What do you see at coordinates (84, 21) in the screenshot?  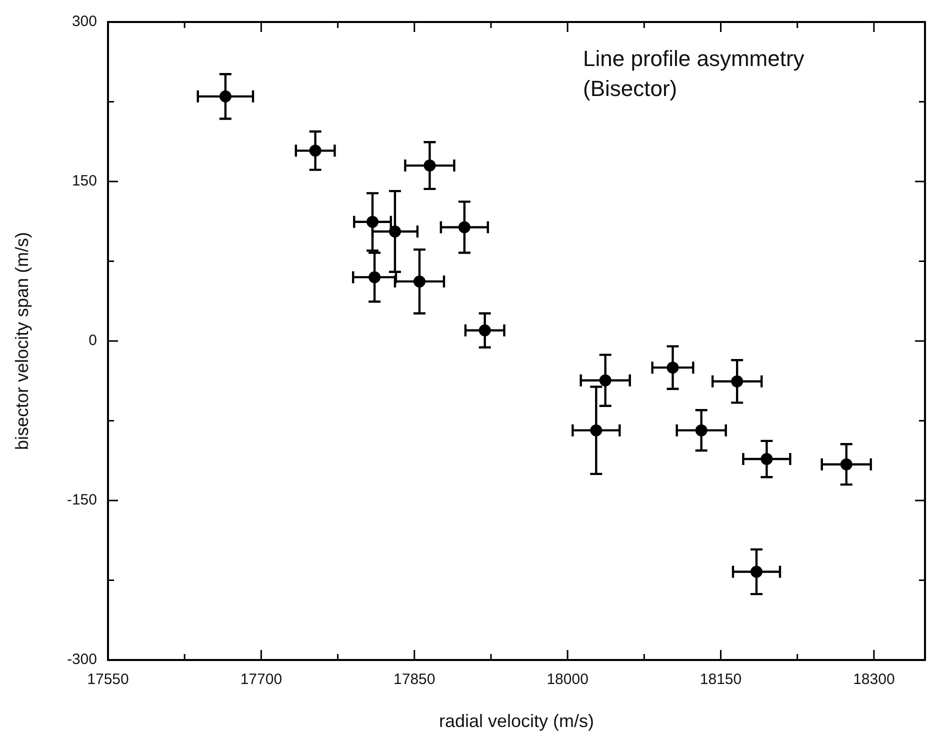 I see `y-tick-label: 300` at bounding box center [84, 21].